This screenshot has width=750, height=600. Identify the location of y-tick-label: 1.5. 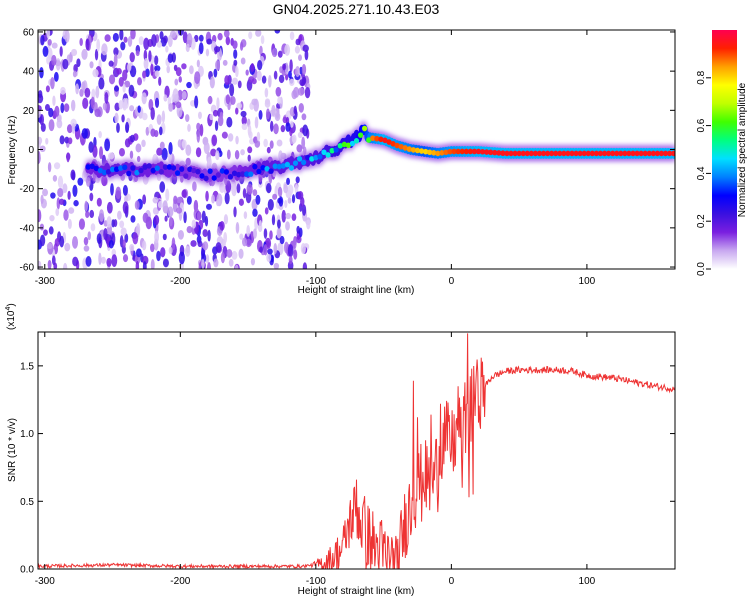
(27, 366).